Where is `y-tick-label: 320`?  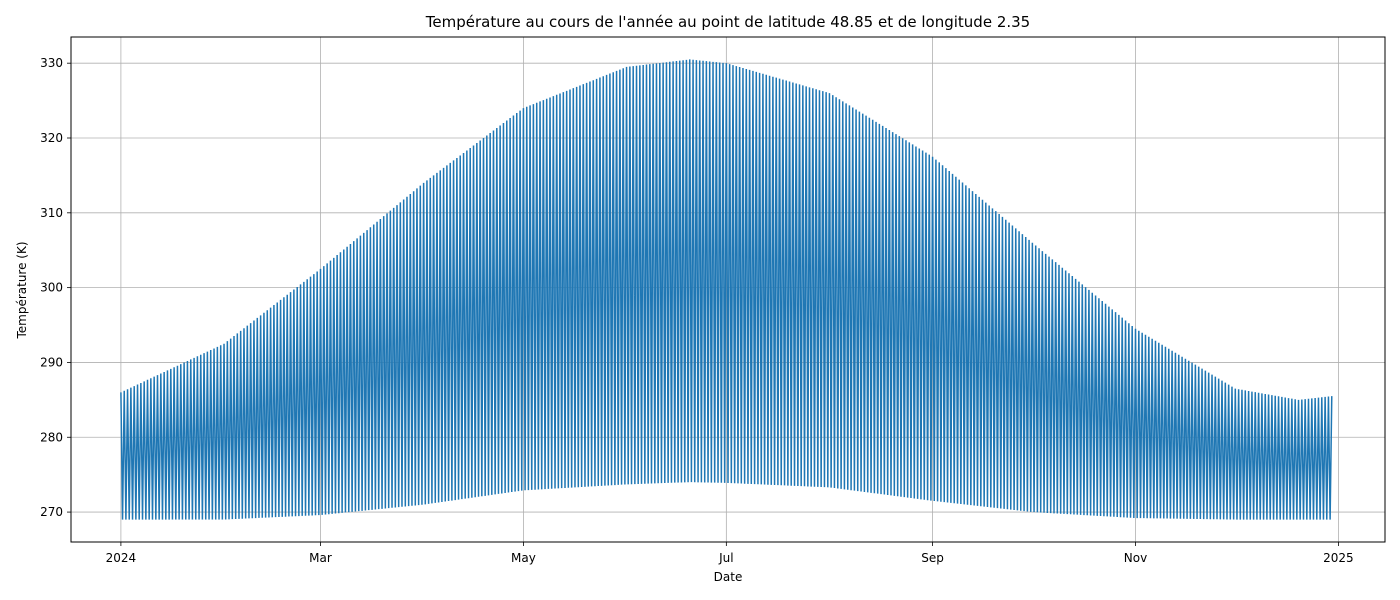
y-tick-label: 320 is located at coordinates (51, 138).